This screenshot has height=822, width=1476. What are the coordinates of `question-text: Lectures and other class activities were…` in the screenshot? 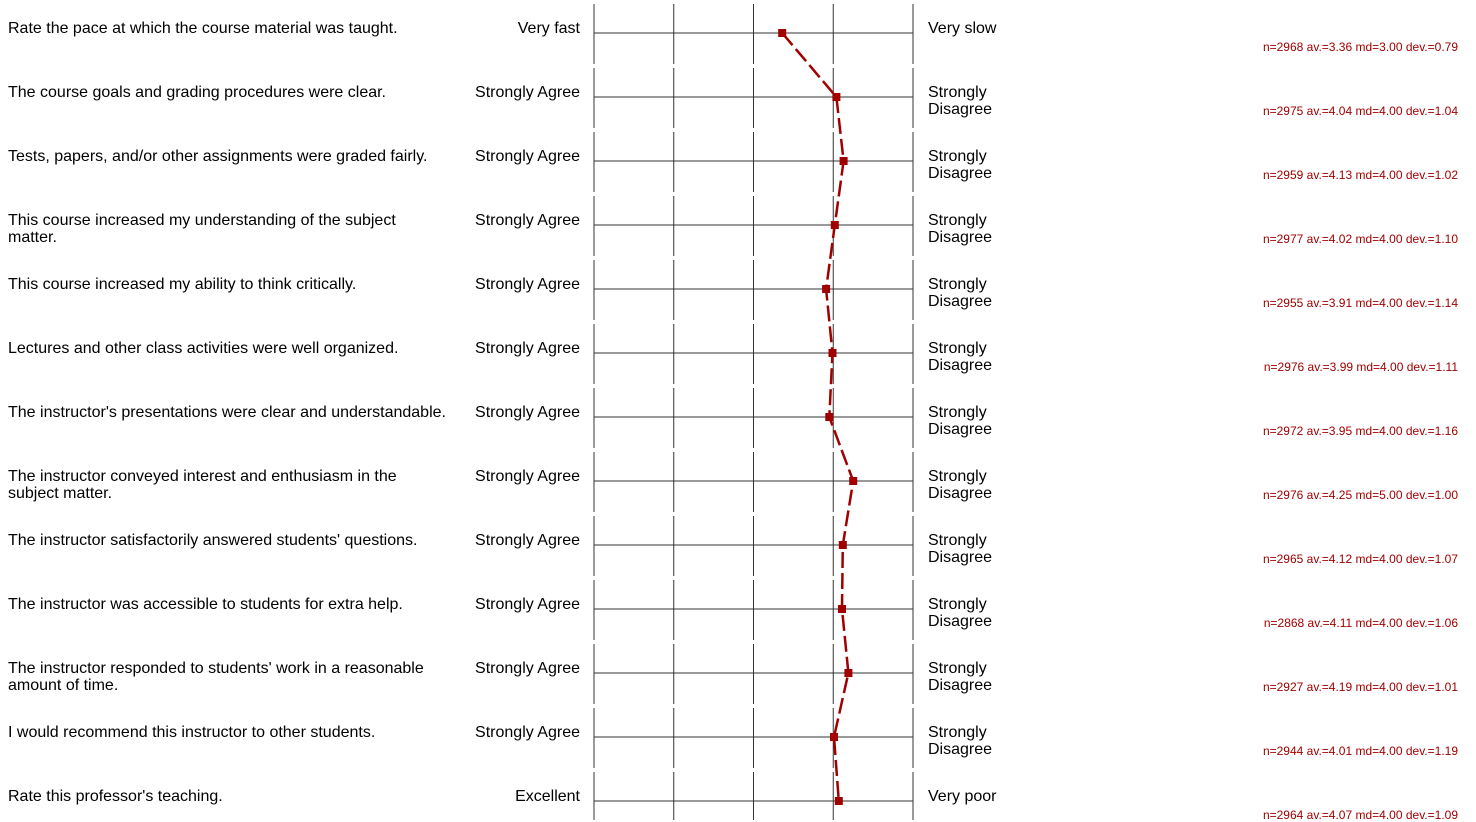 It's located at (203, 348).